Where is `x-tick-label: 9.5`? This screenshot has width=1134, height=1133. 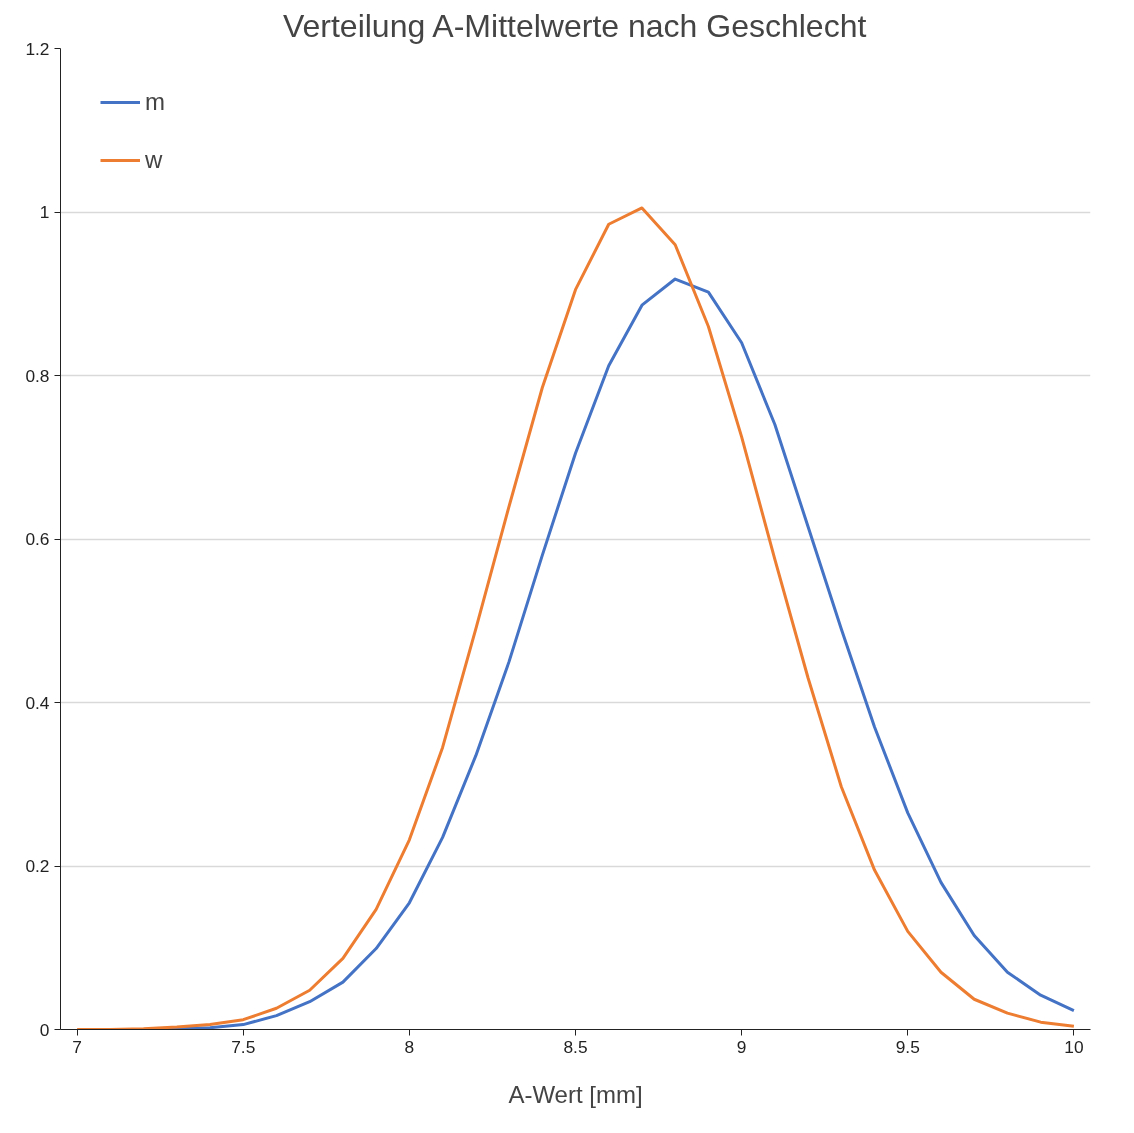
x-tick-label: 9.5 is located at coordinates (907, 1046).